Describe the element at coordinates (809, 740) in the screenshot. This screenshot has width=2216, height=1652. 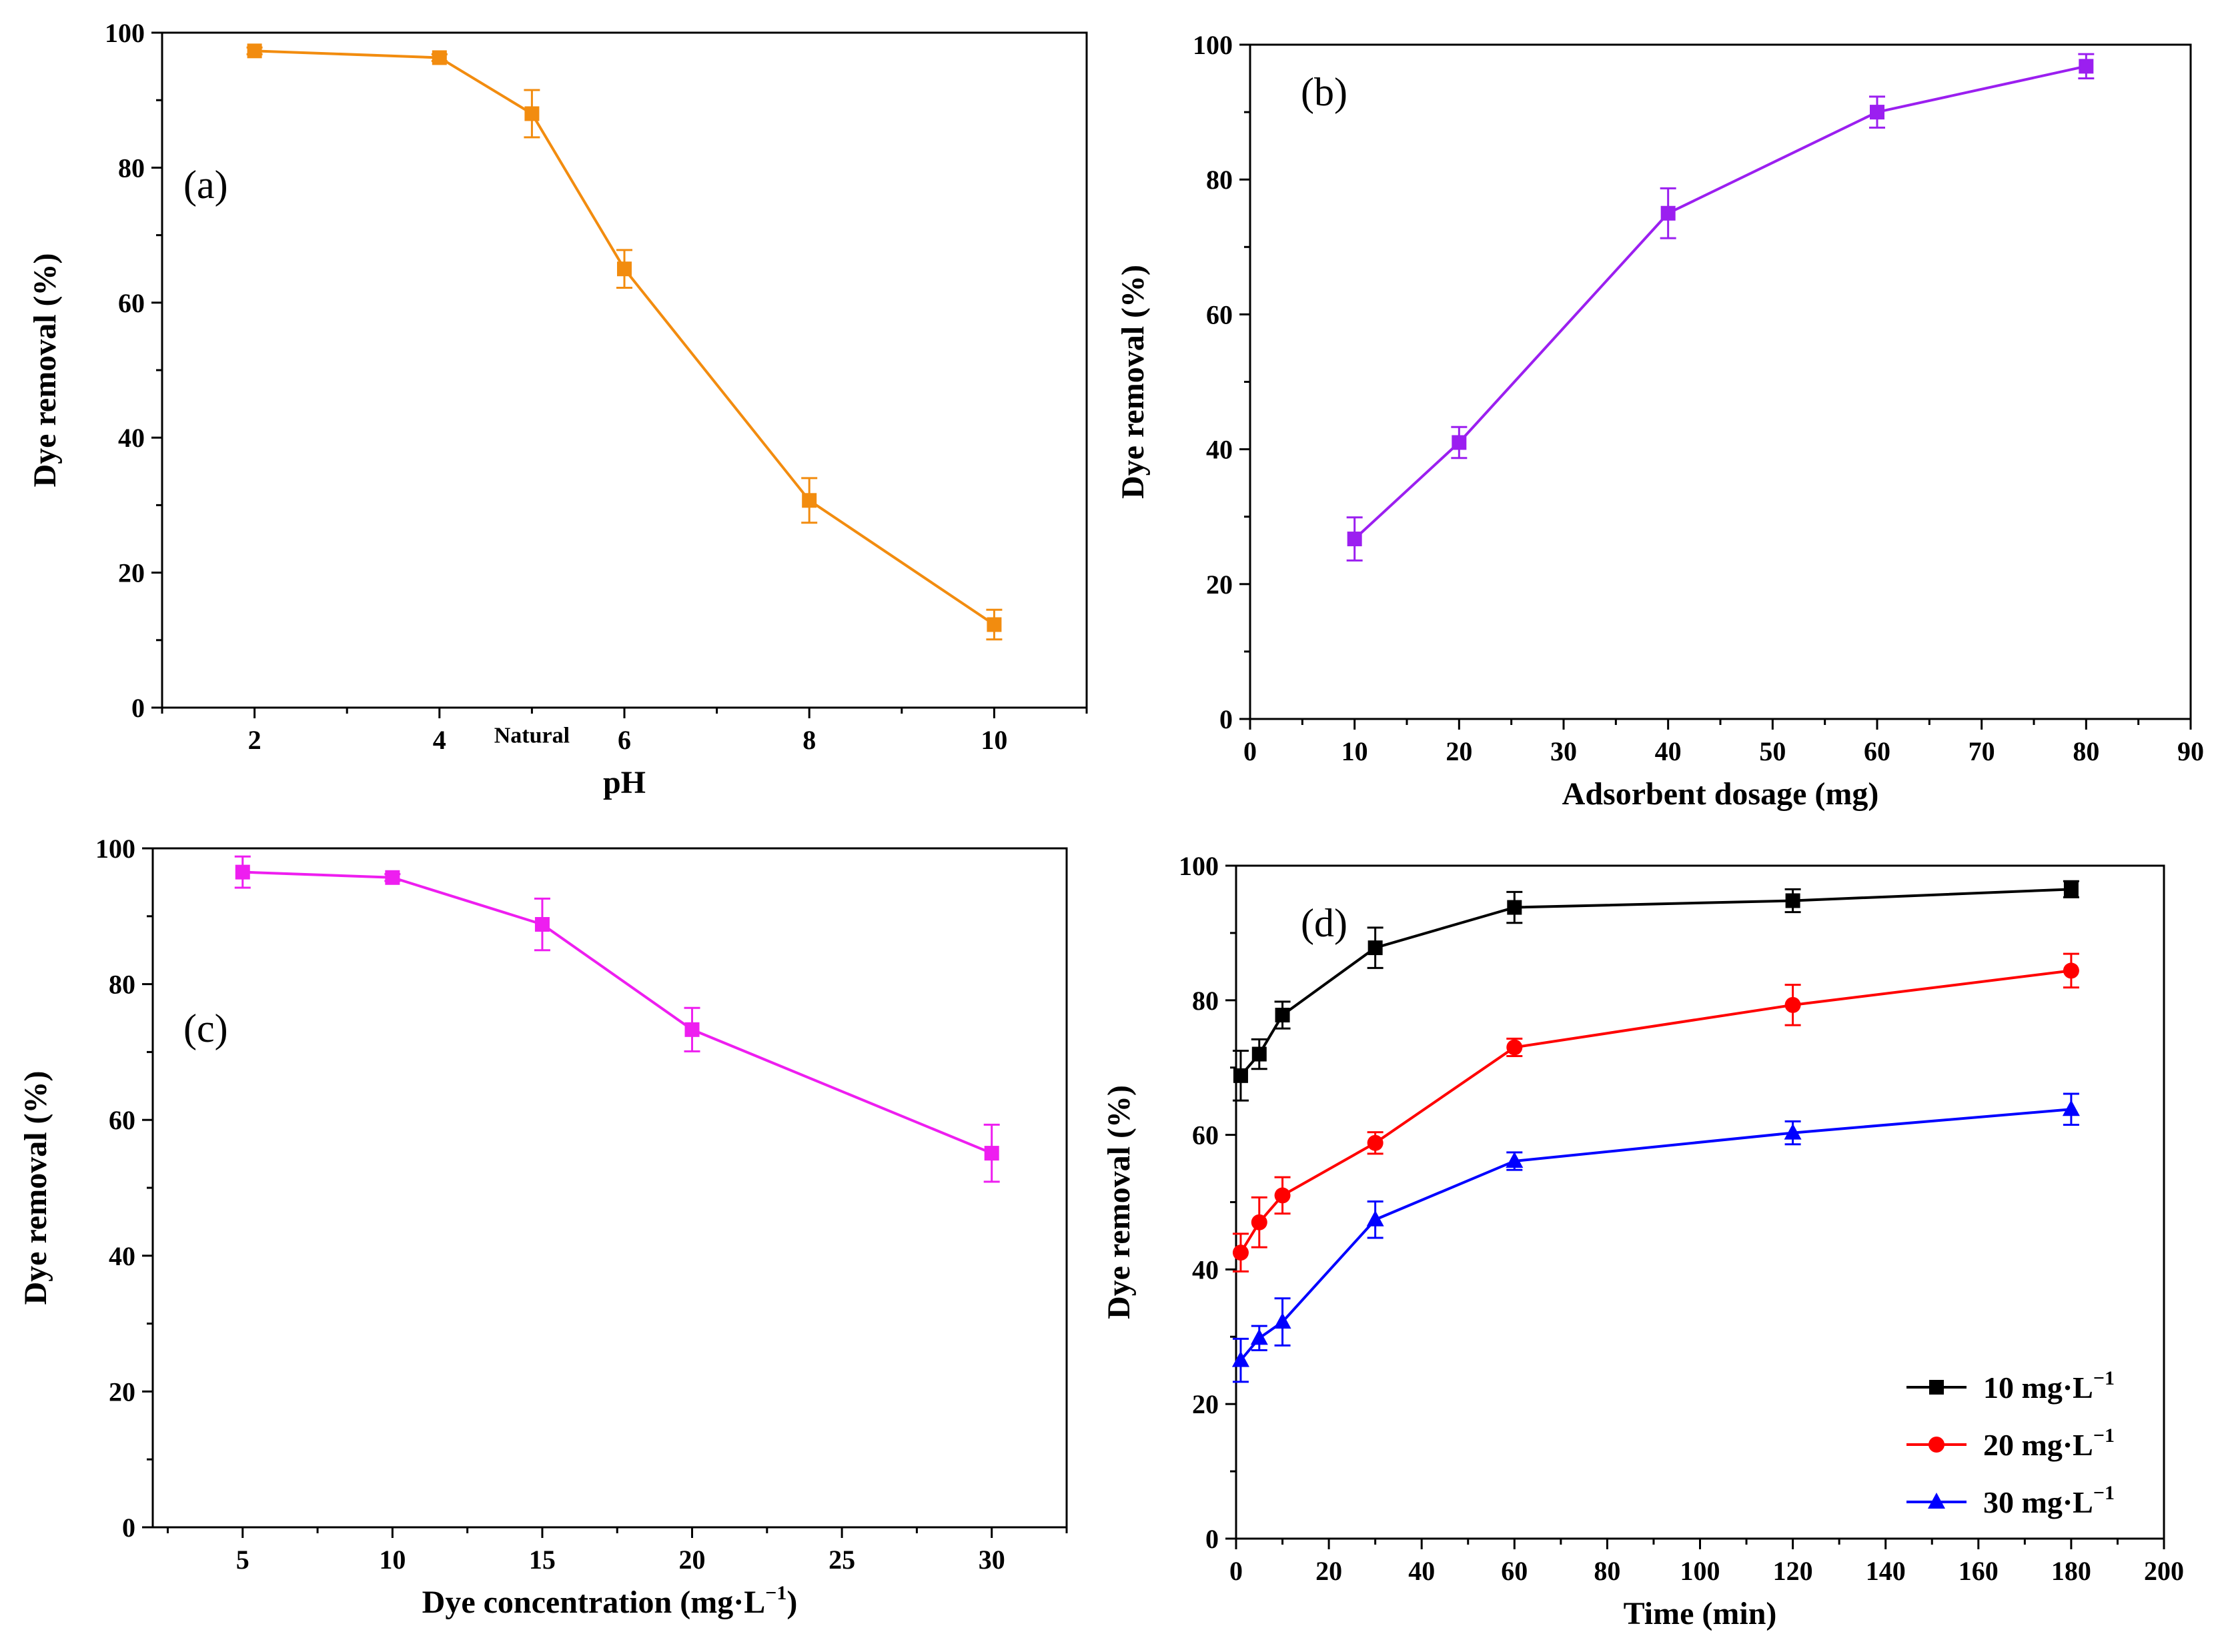
I see `x-tick-label: 8` at that location.